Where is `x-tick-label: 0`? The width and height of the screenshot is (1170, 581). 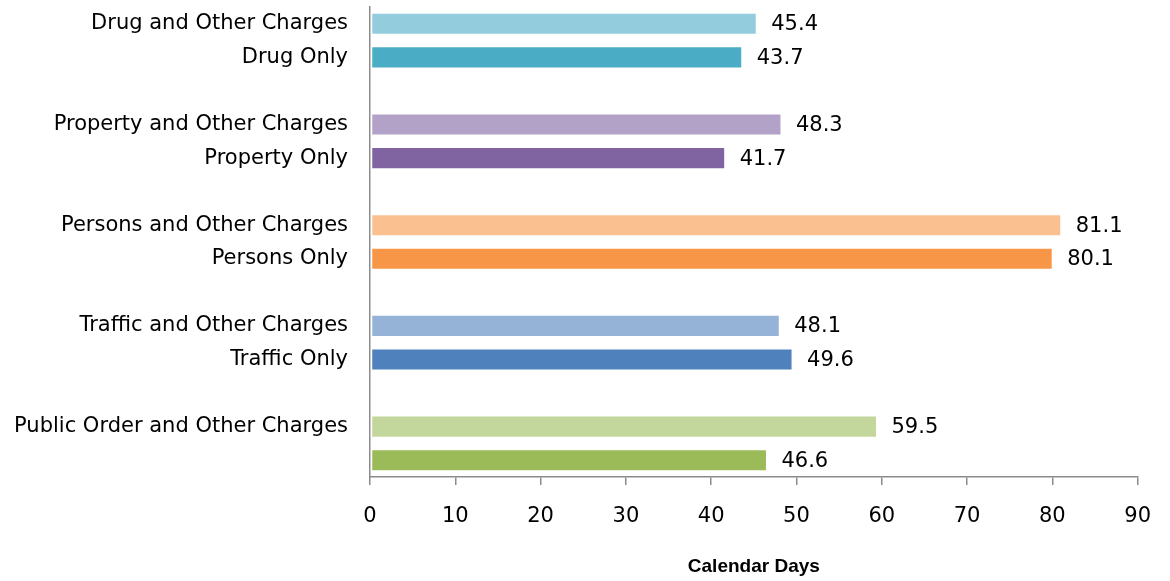
x-tick-label: 0 is located at coordinates (370, 515).